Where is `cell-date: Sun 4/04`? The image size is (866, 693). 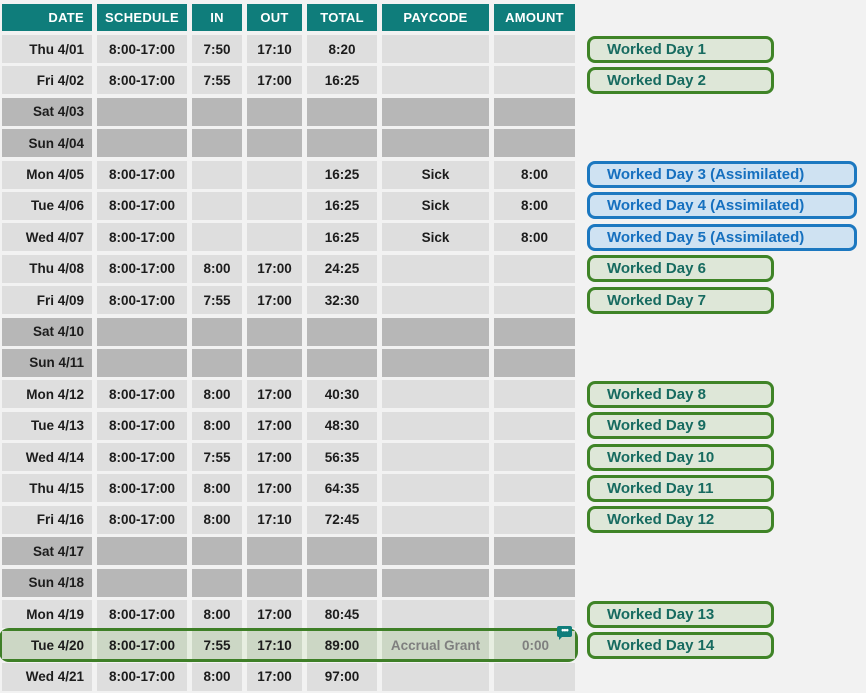
cell-date: Sun 4/04 is located at coordinates (47, 143).